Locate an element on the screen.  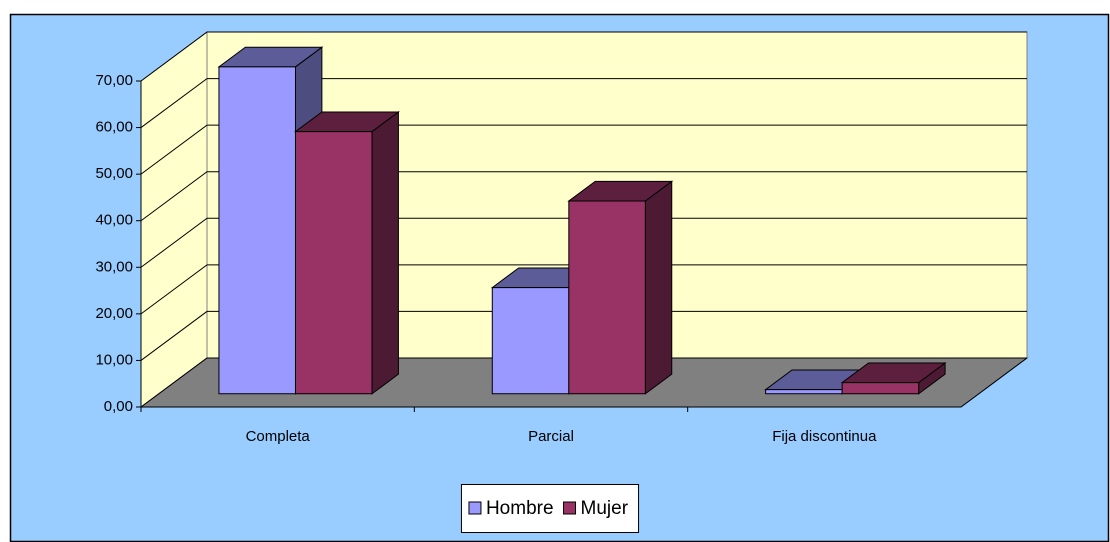
y-tick-label: 50,00 is located at coordinates (114, 173).